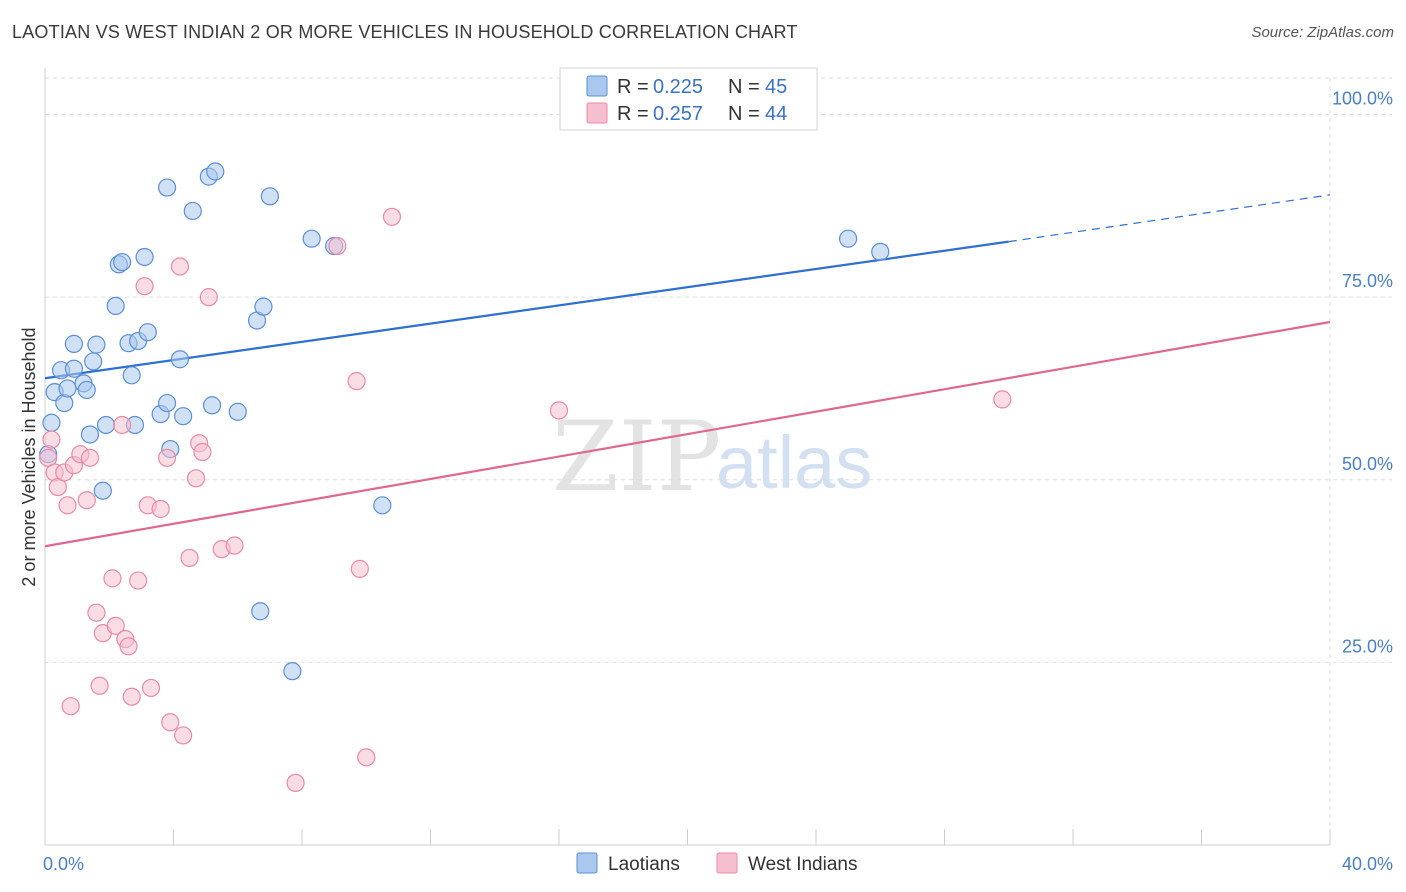  What do you see at coordinates (776, 114) in the screenshot?
I see `legend-n-value-2: 44` at bounding box center [776, 114].